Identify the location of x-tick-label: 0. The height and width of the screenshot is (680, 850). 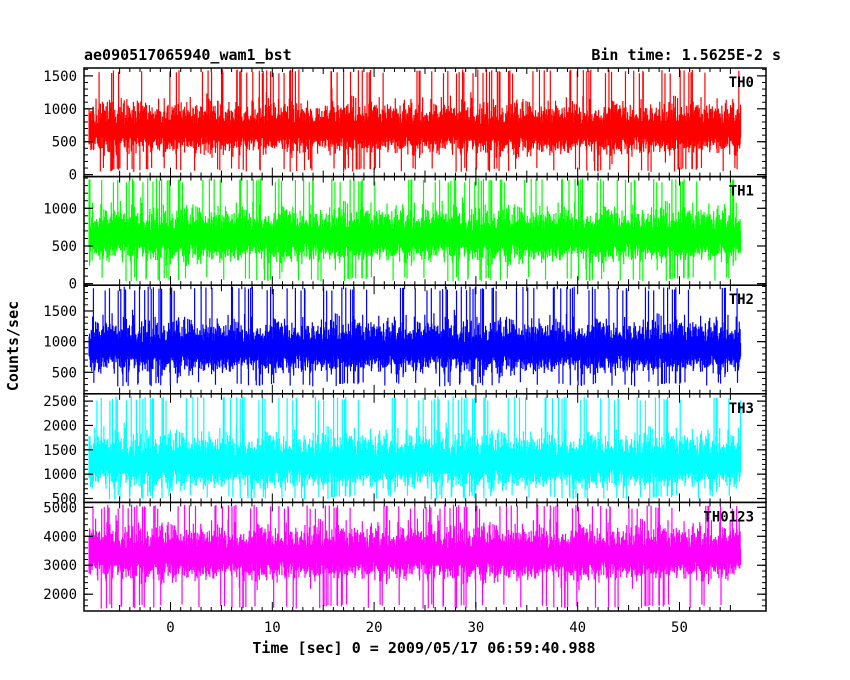
(170, 628).